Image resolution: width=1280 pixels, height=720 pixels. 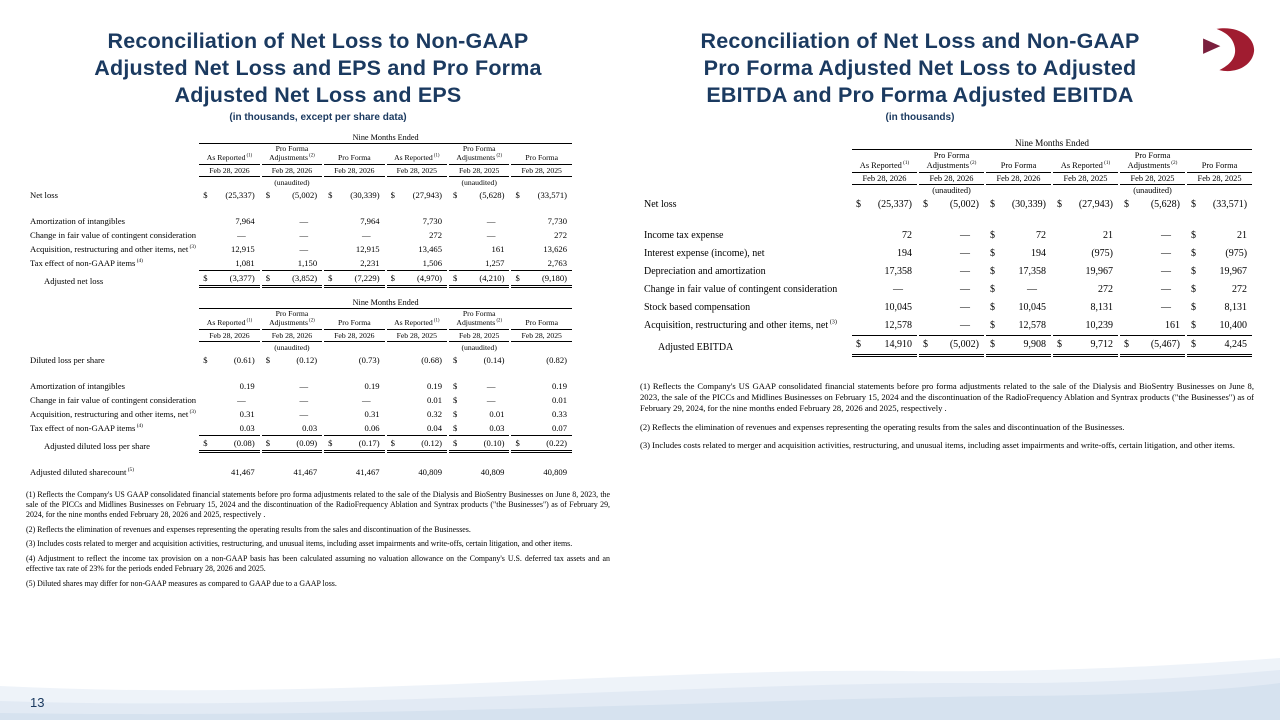 I want to click on table-cell: $4,245, so click(x=1220, y=345).